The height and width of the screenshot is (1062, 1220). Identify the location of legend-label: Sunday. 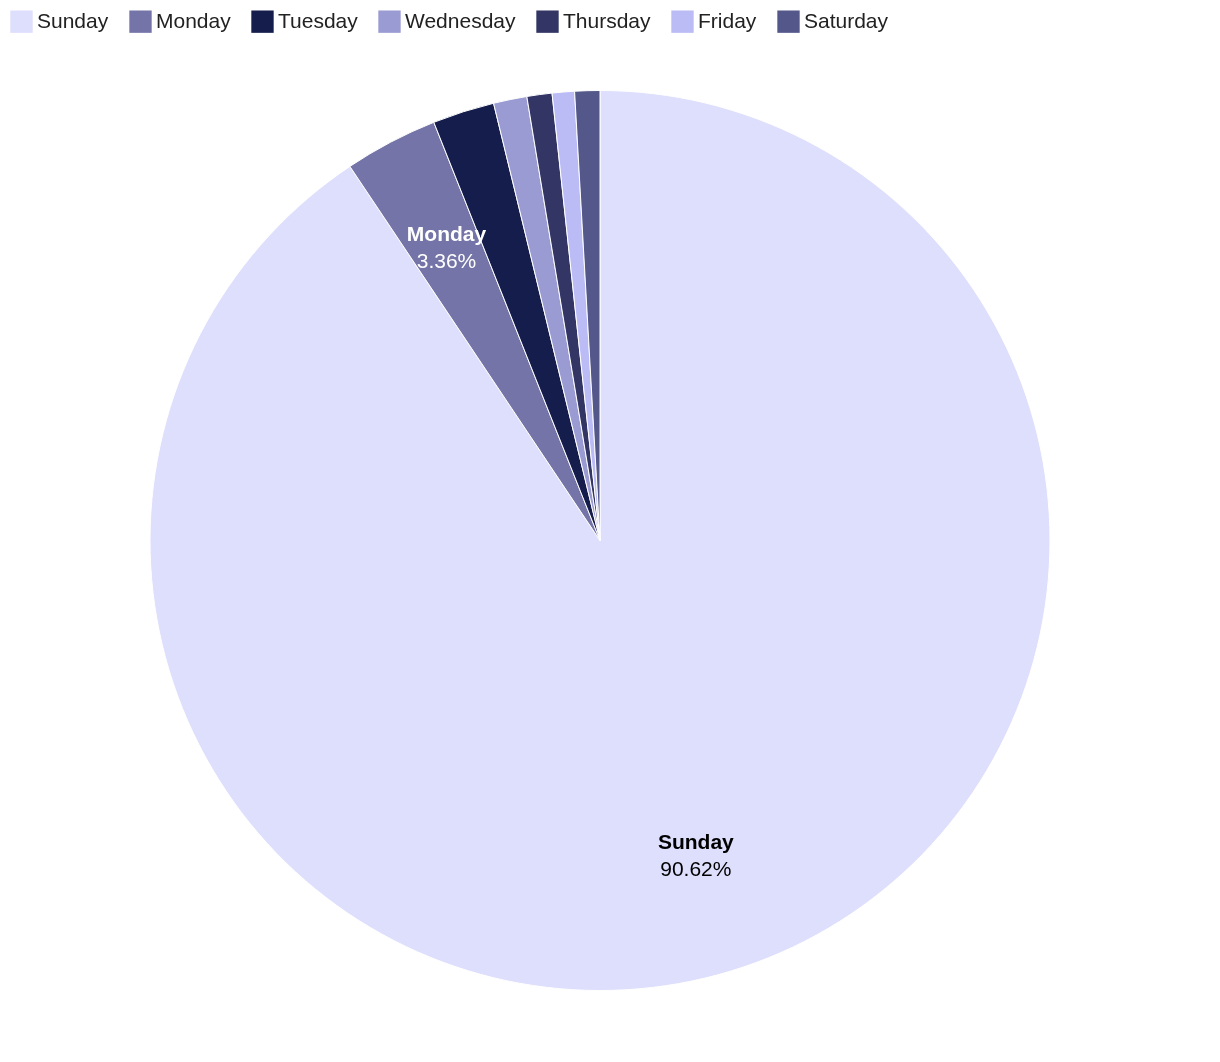
(73, 20).